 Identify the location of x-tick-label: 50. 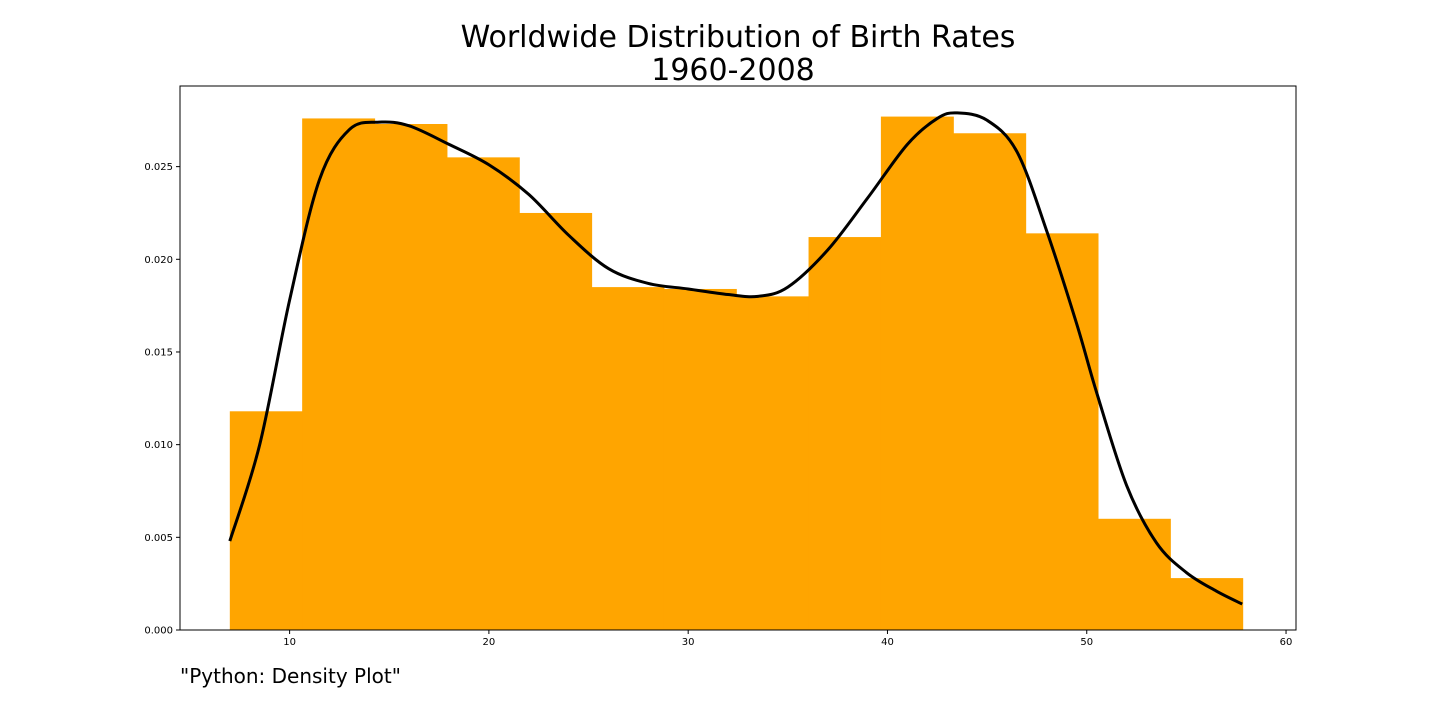
(1086, 642).